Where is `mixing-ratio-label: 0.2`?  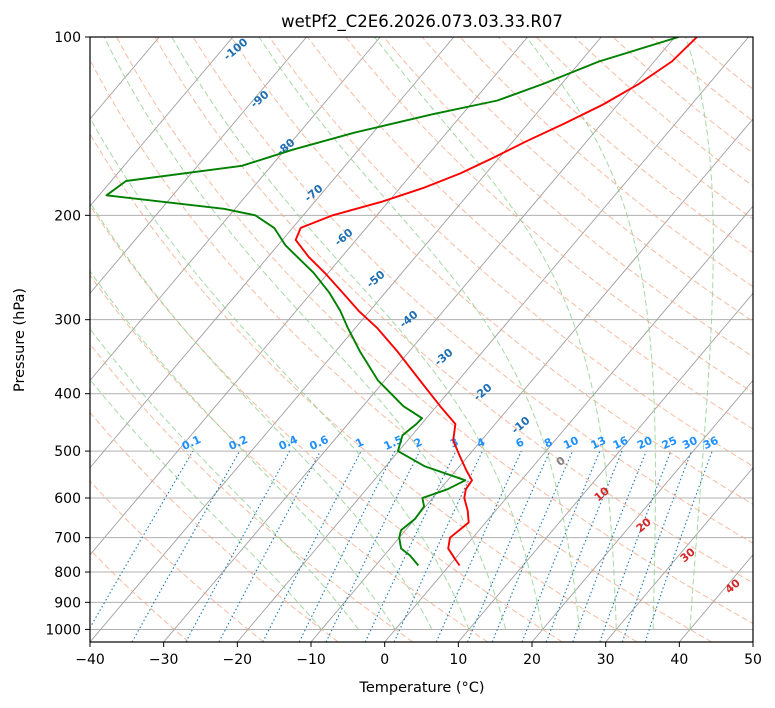 mixing-ratio-label: 0.2 is located at coordinates (238, 443).